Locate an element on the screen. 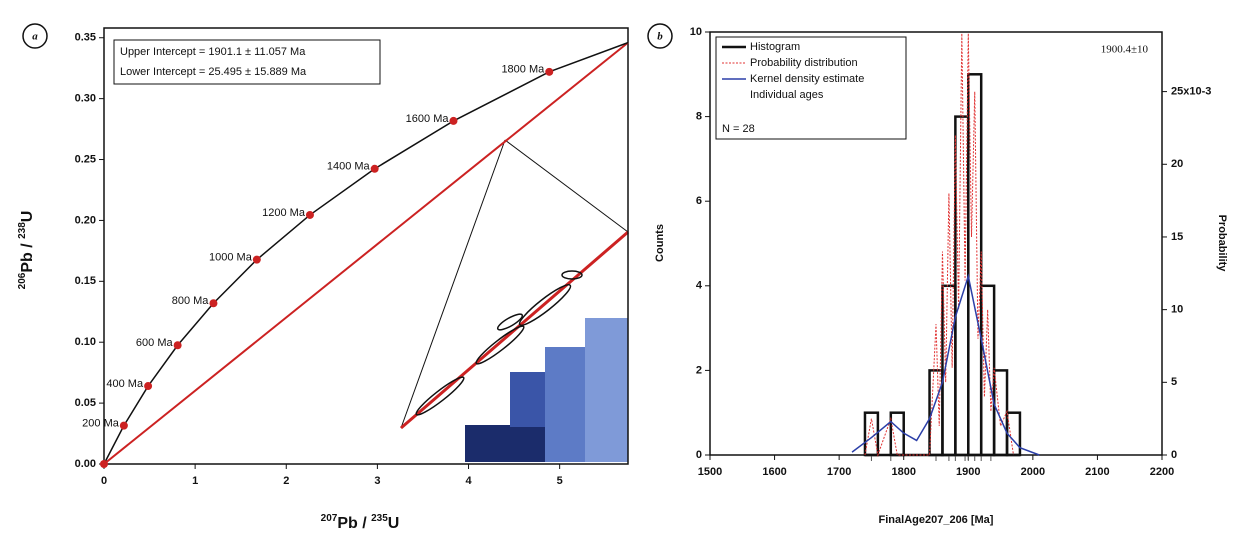  axis-label-part: 235 is located at coordinates (379, 518).